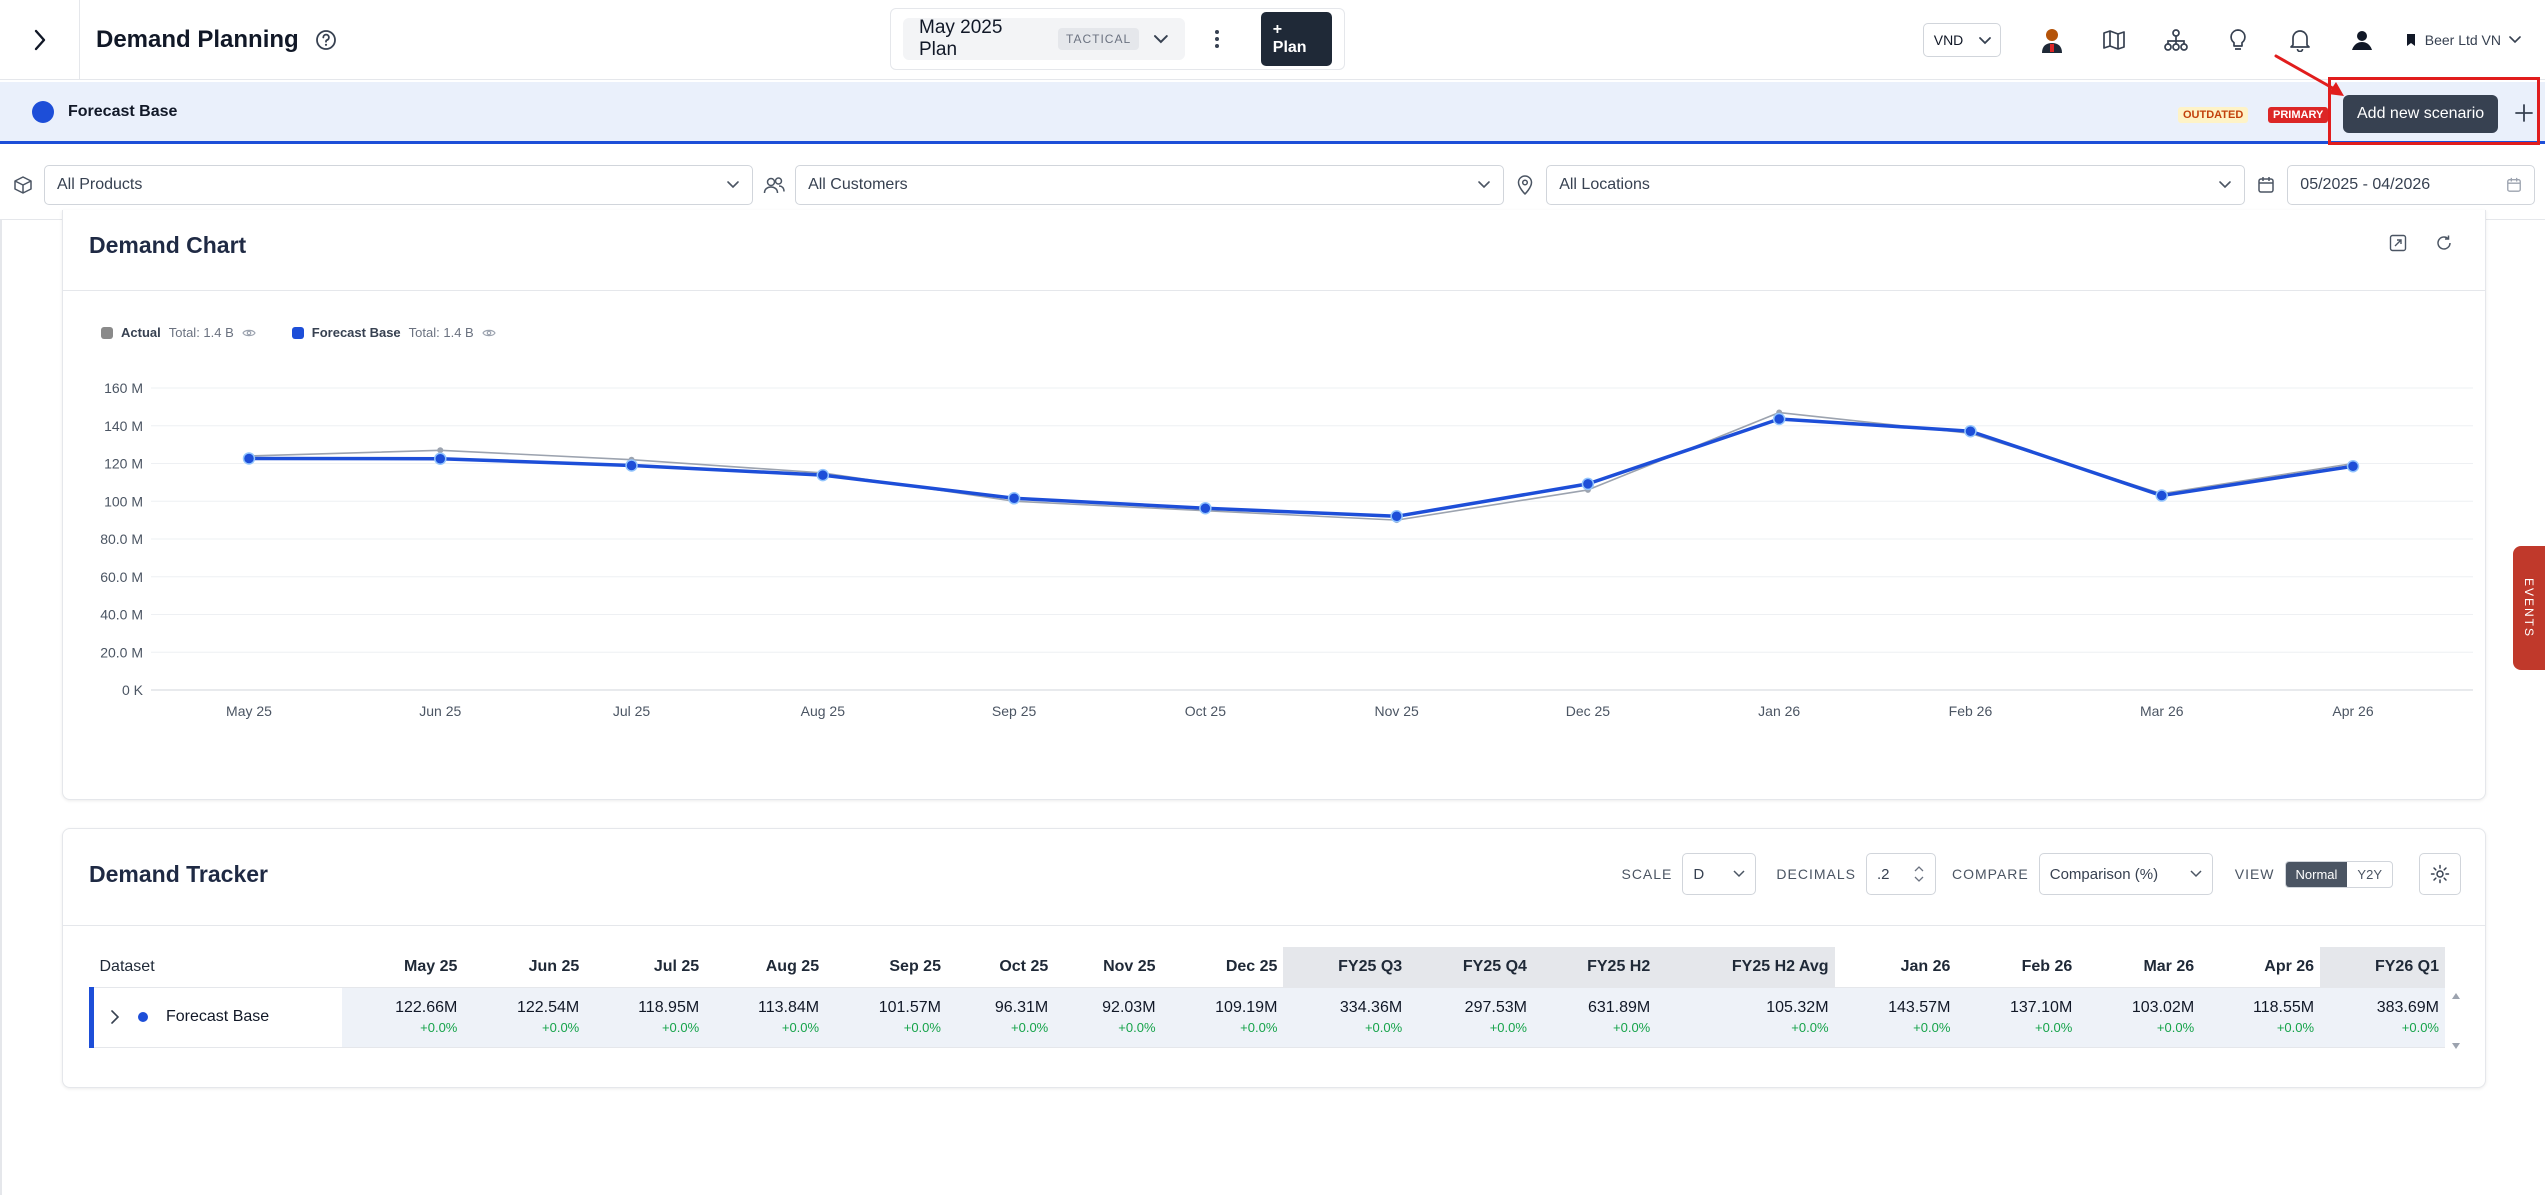 This screenshot has width=2545, height=1195. I want to click on bell-icon, so click(2299, 41).